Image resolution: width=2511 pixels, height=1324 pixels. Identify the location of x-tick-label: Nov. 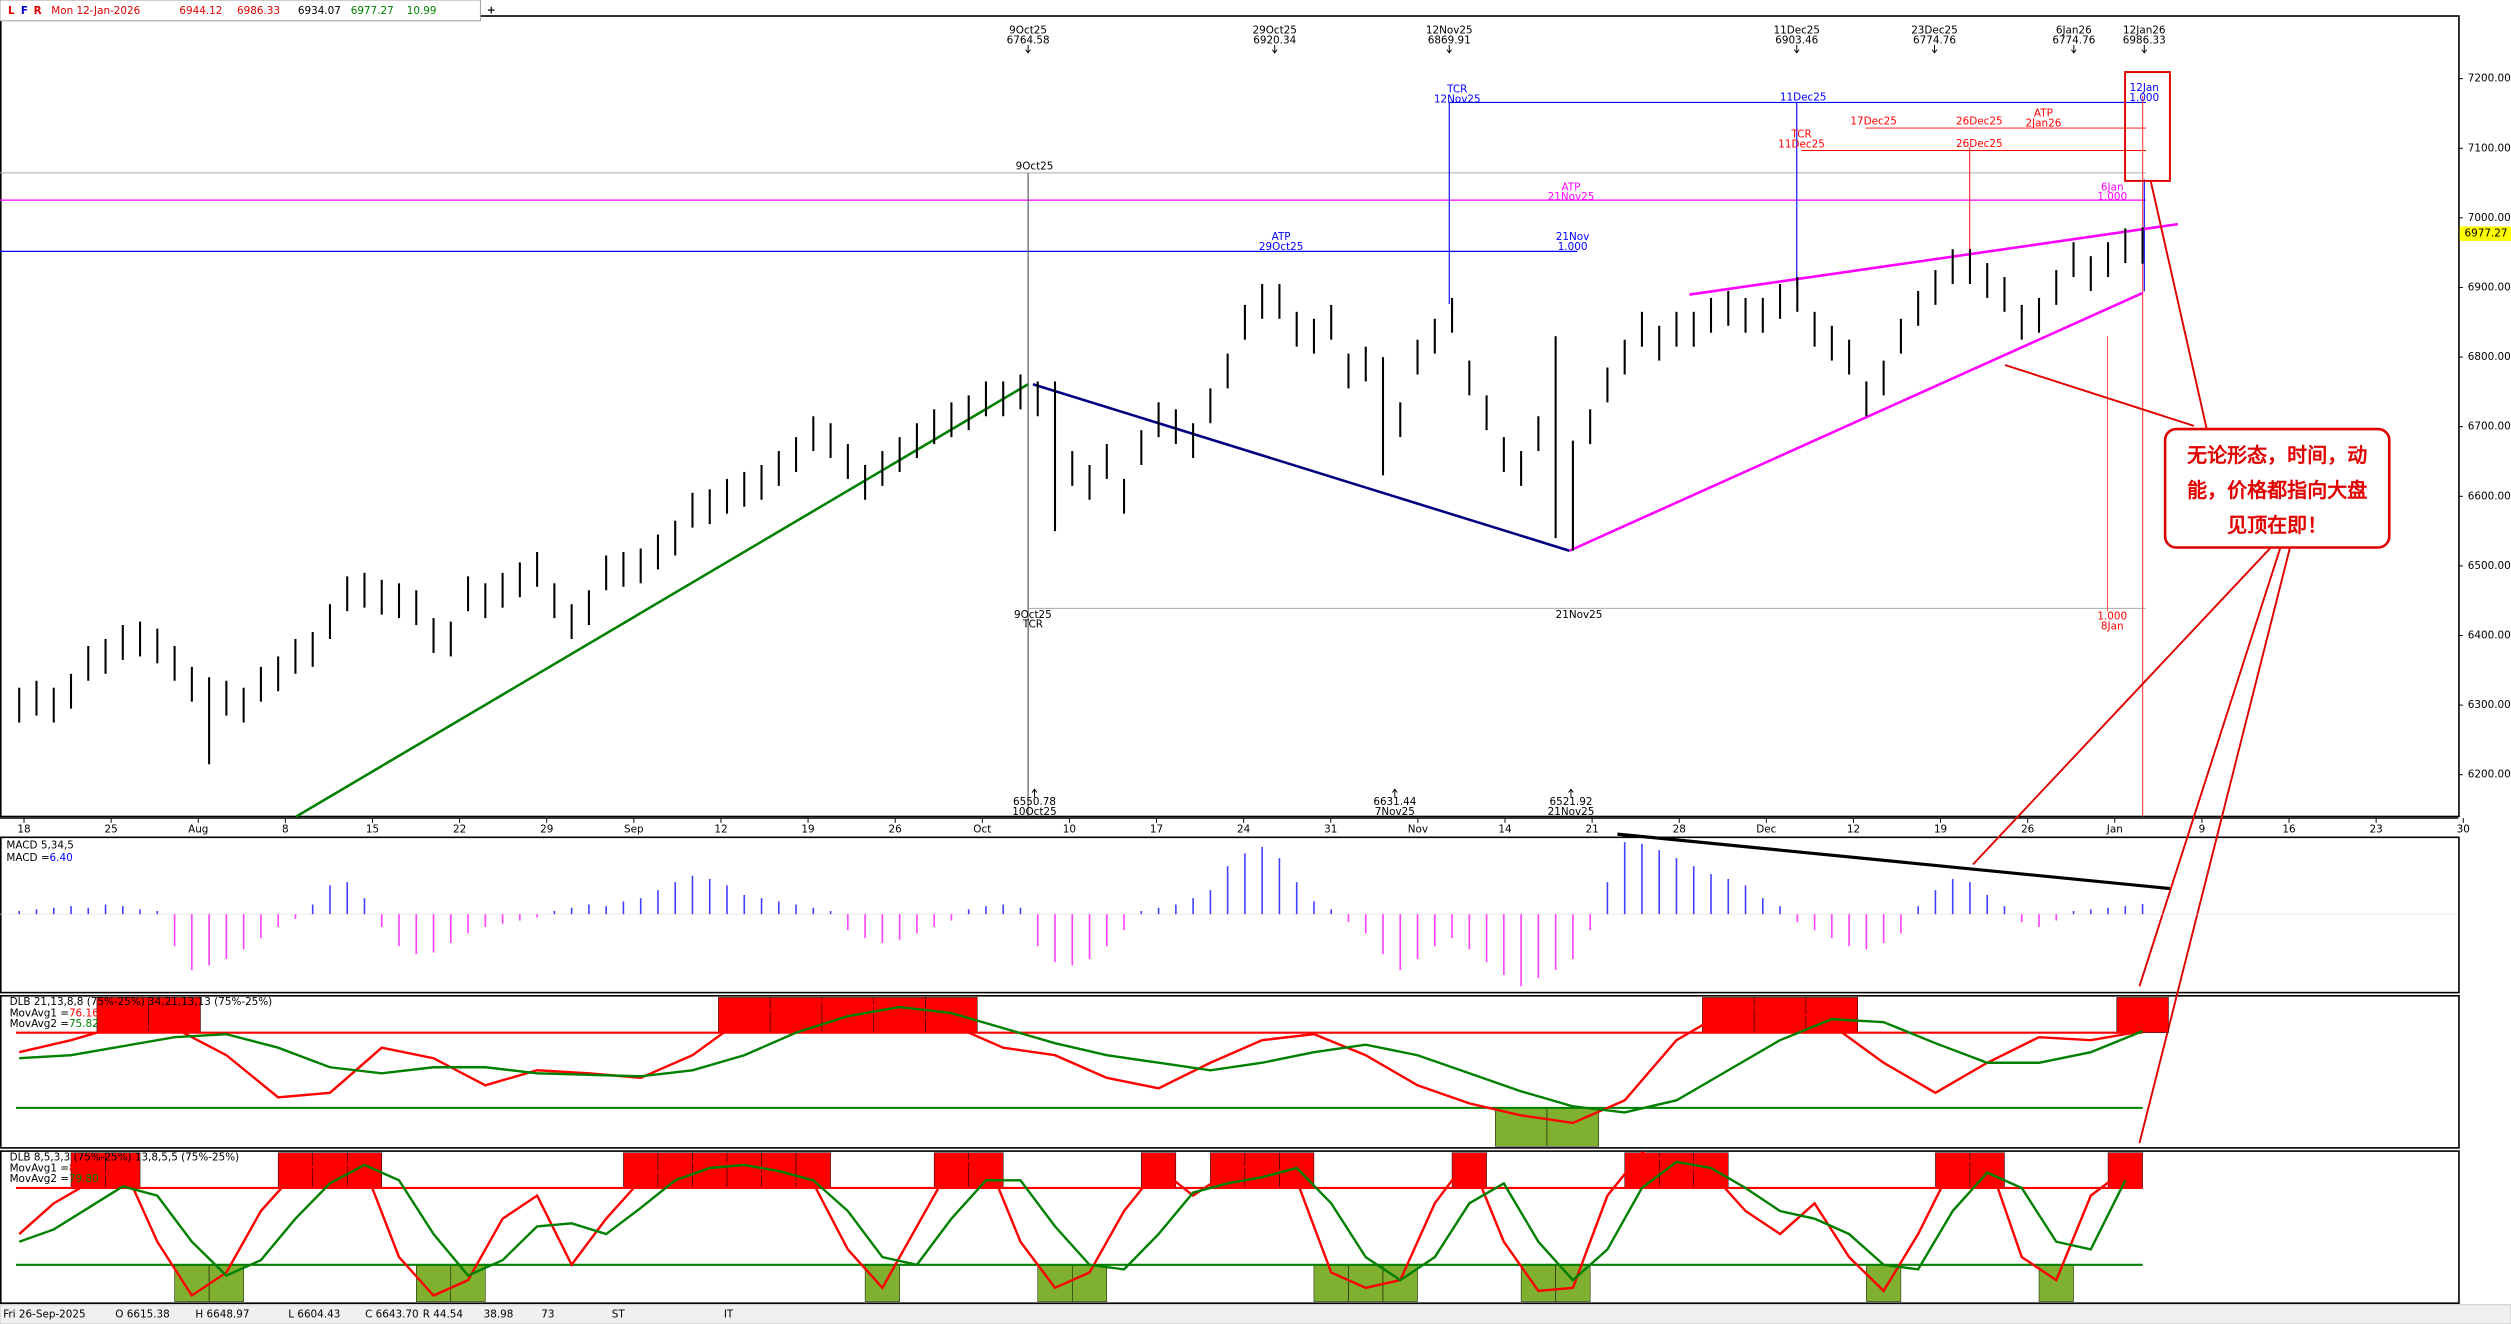
(1418, 829).